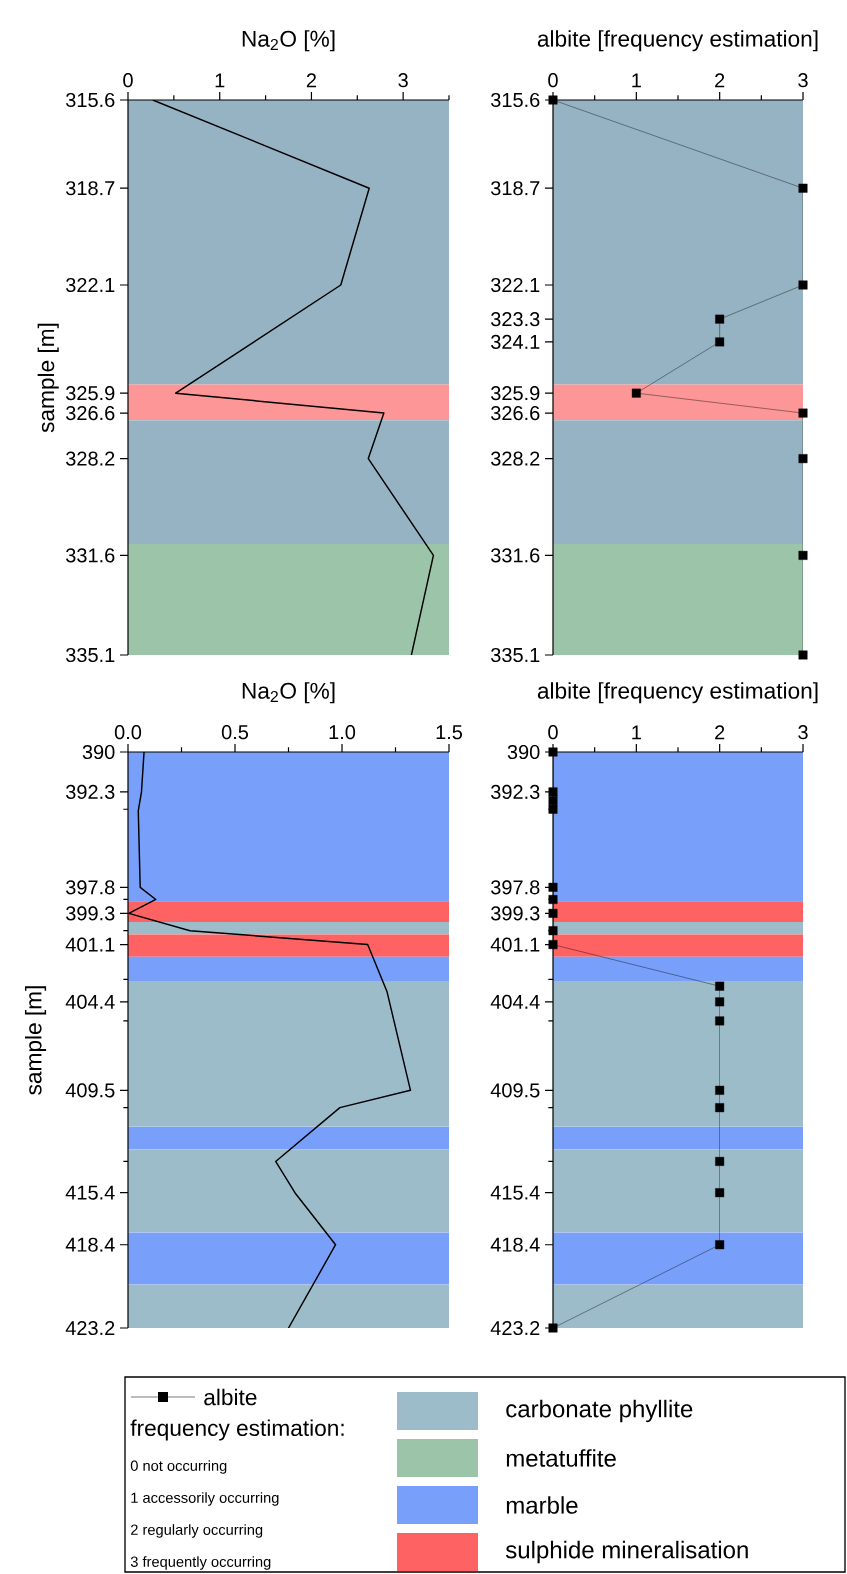  What do you see at coordinates (230, 1397) in the screenshot?
I see `legend-label: albite` at bounding box center [230, 1397].